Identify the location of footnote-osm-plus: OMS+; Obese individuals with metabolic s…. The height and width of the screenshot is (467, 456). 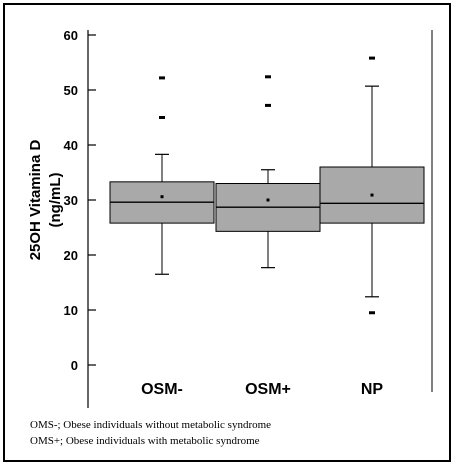
(145, 441).